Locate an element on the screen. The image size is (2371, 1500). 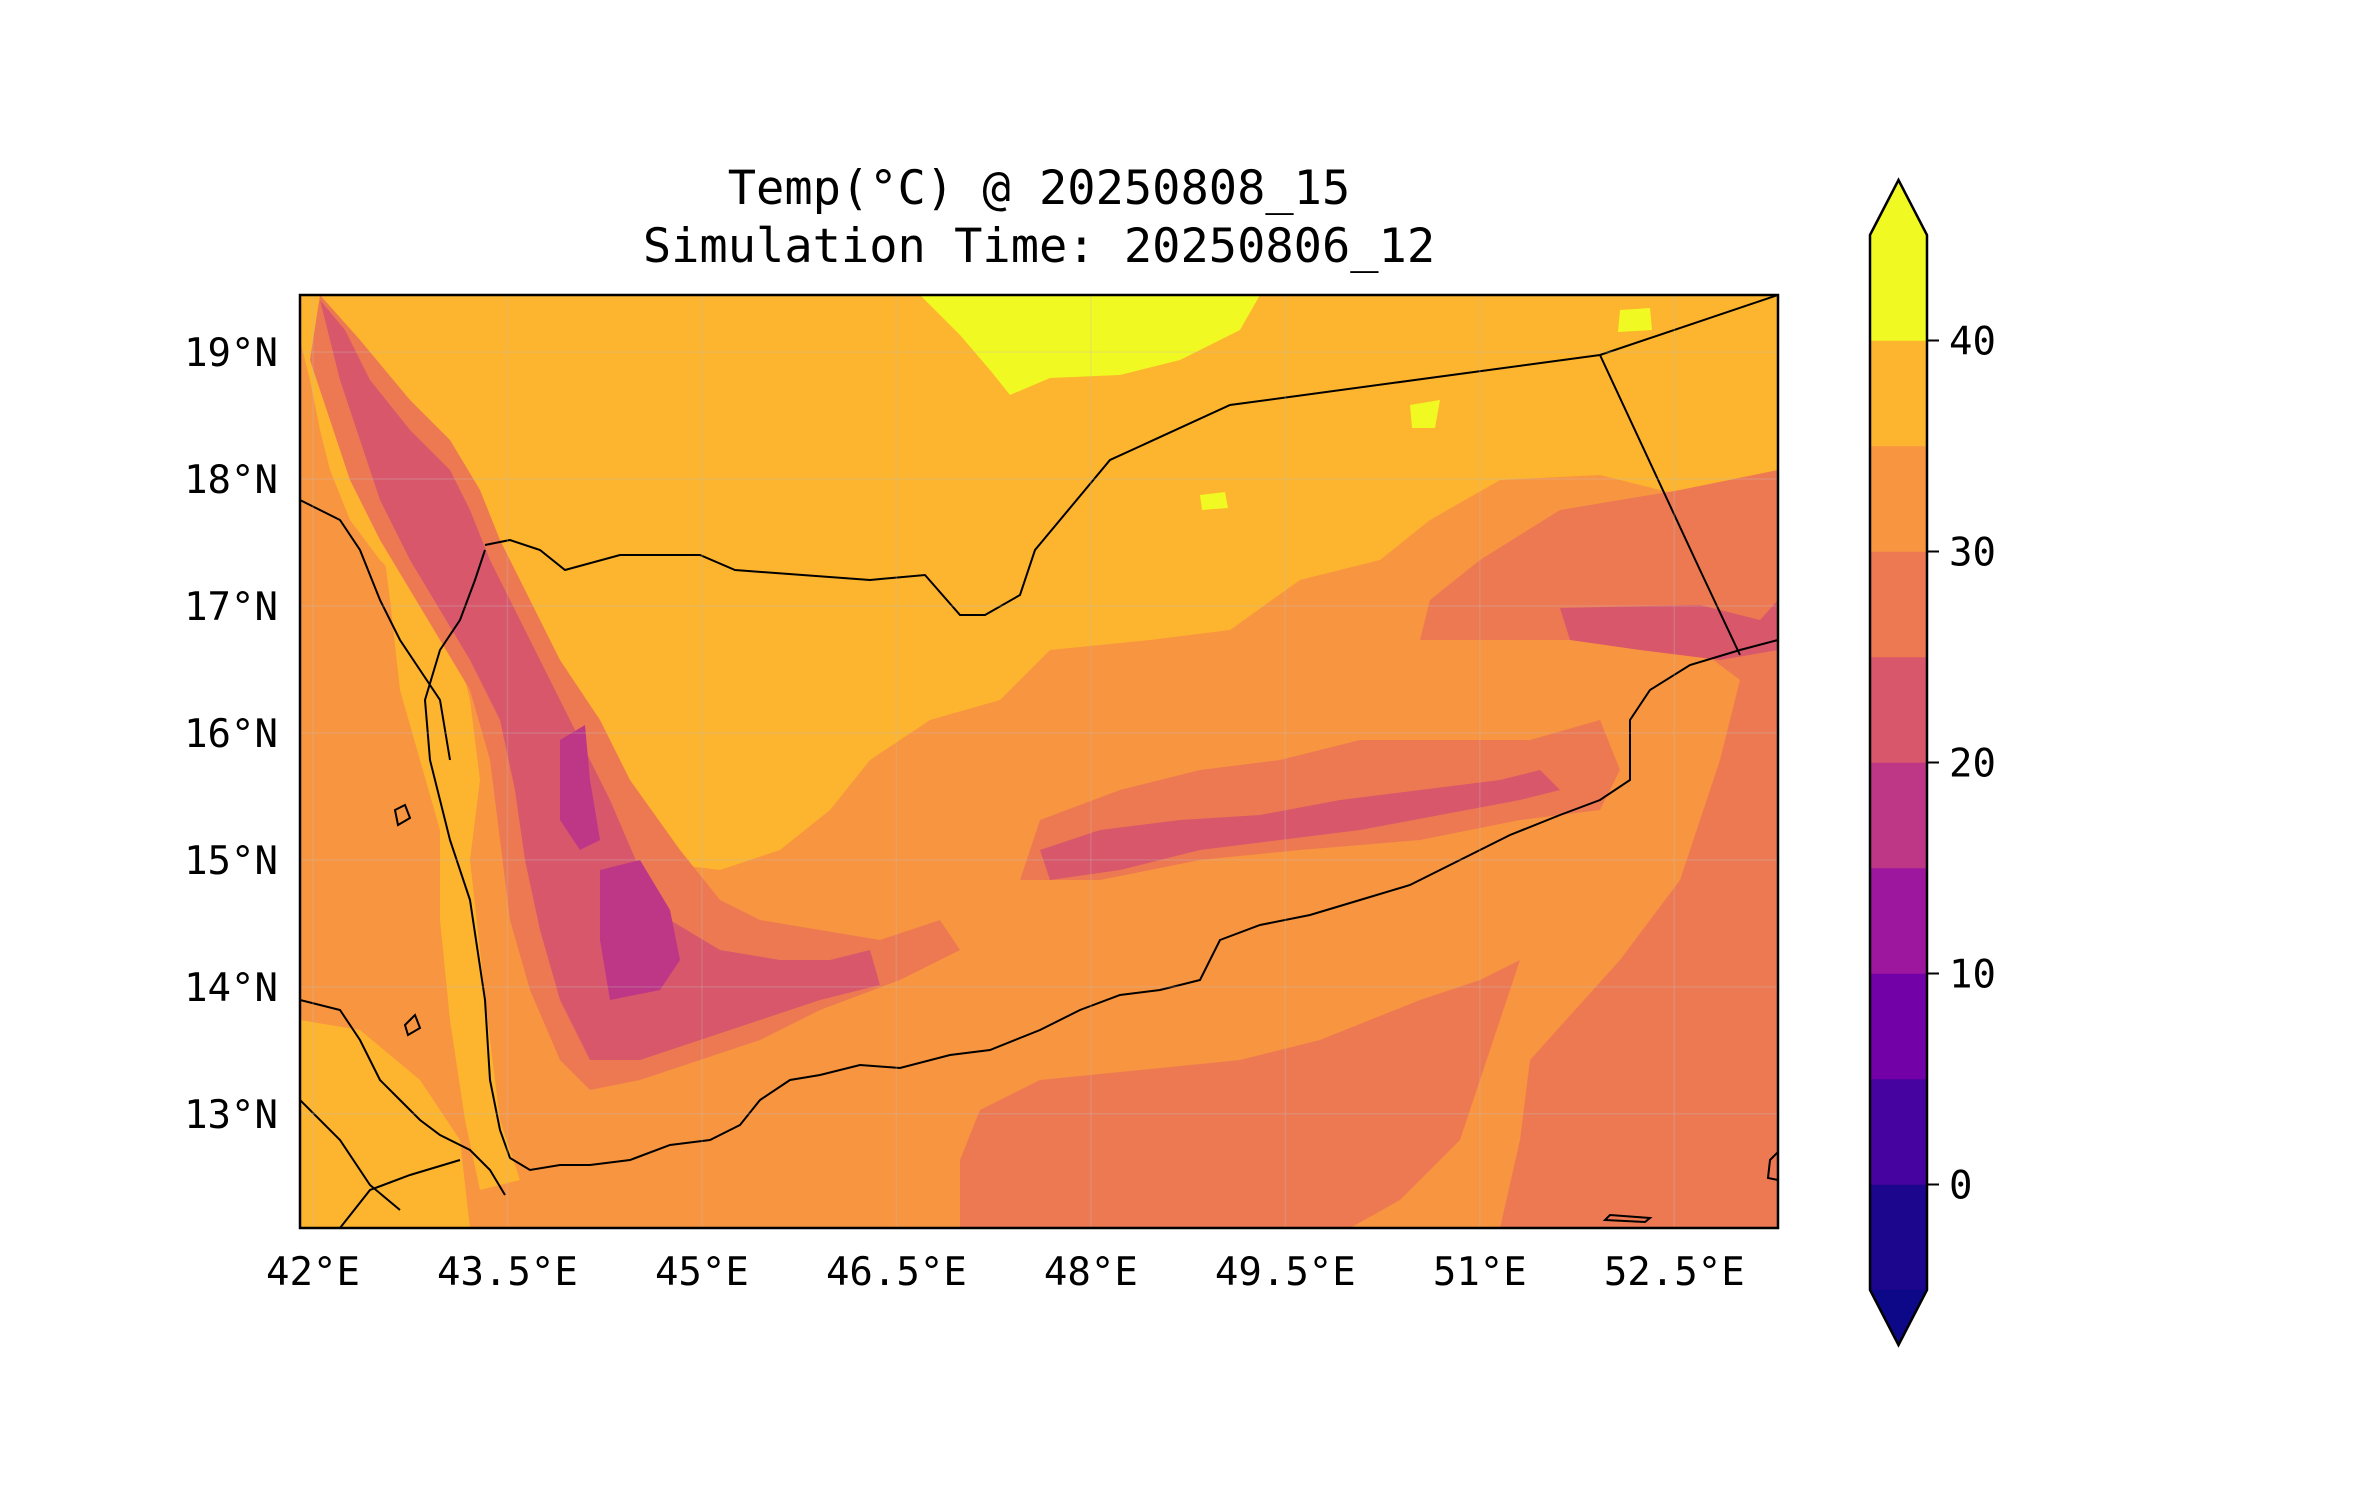
band-20-25-east is located at coordinates (1669, 630).